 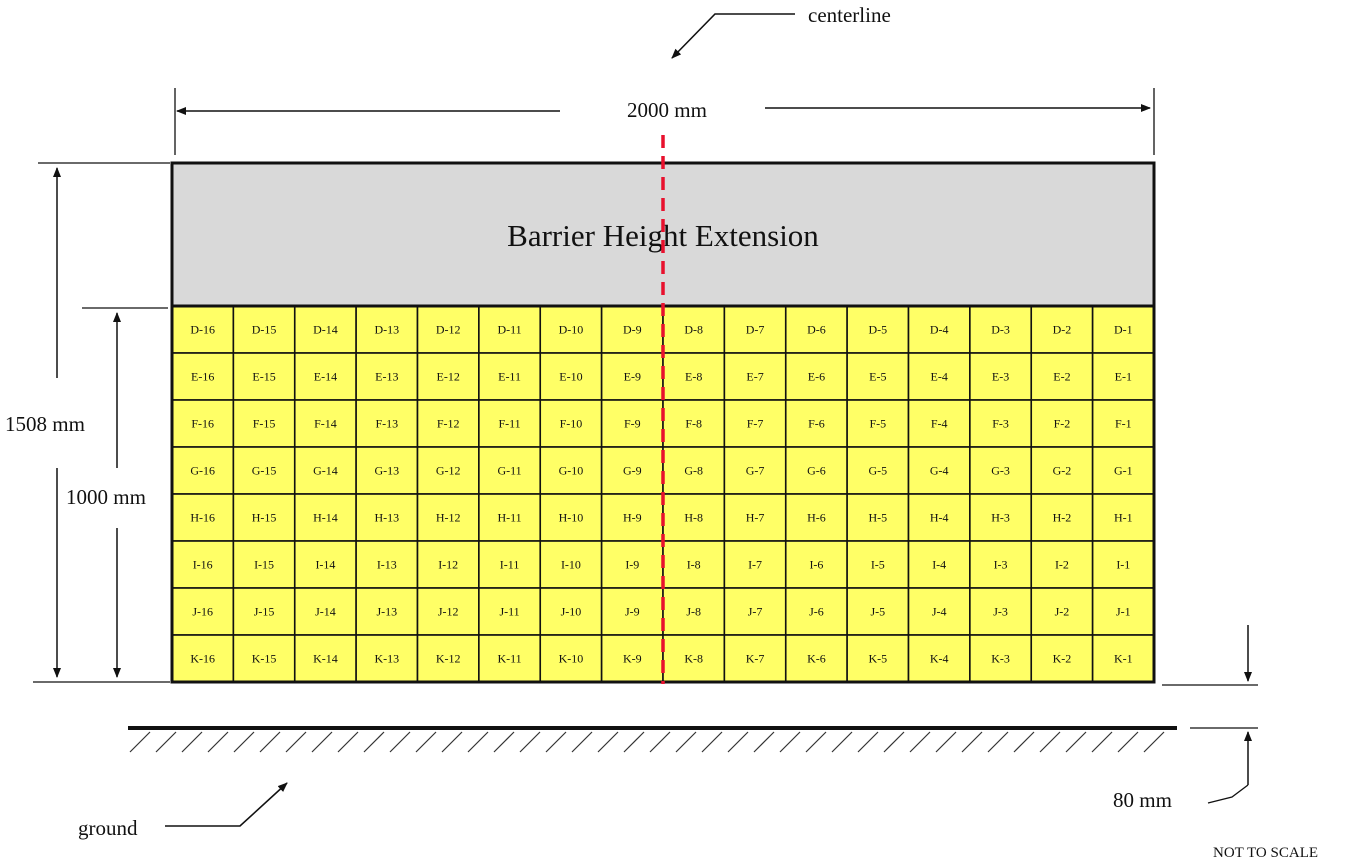 I want to click on grid-cell-label: F-5, so click(x=877, y=424).